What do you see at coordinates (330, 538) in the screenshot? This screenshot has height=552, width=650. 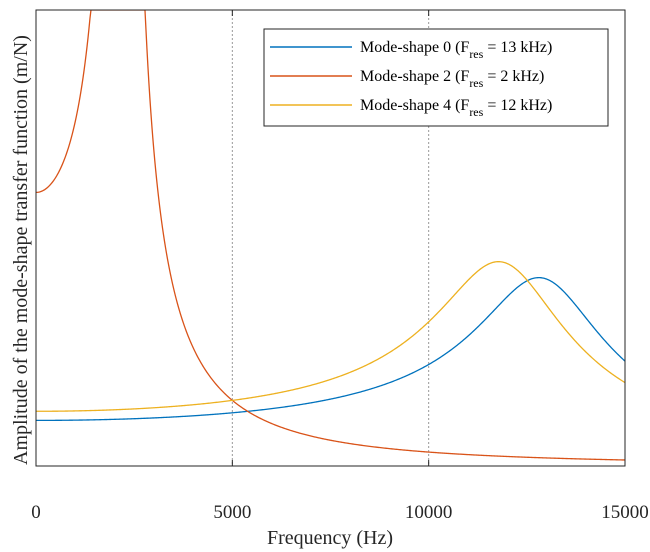 I see `x-axis-label: Frequency (Hz)` at bounding box center [330, 538].